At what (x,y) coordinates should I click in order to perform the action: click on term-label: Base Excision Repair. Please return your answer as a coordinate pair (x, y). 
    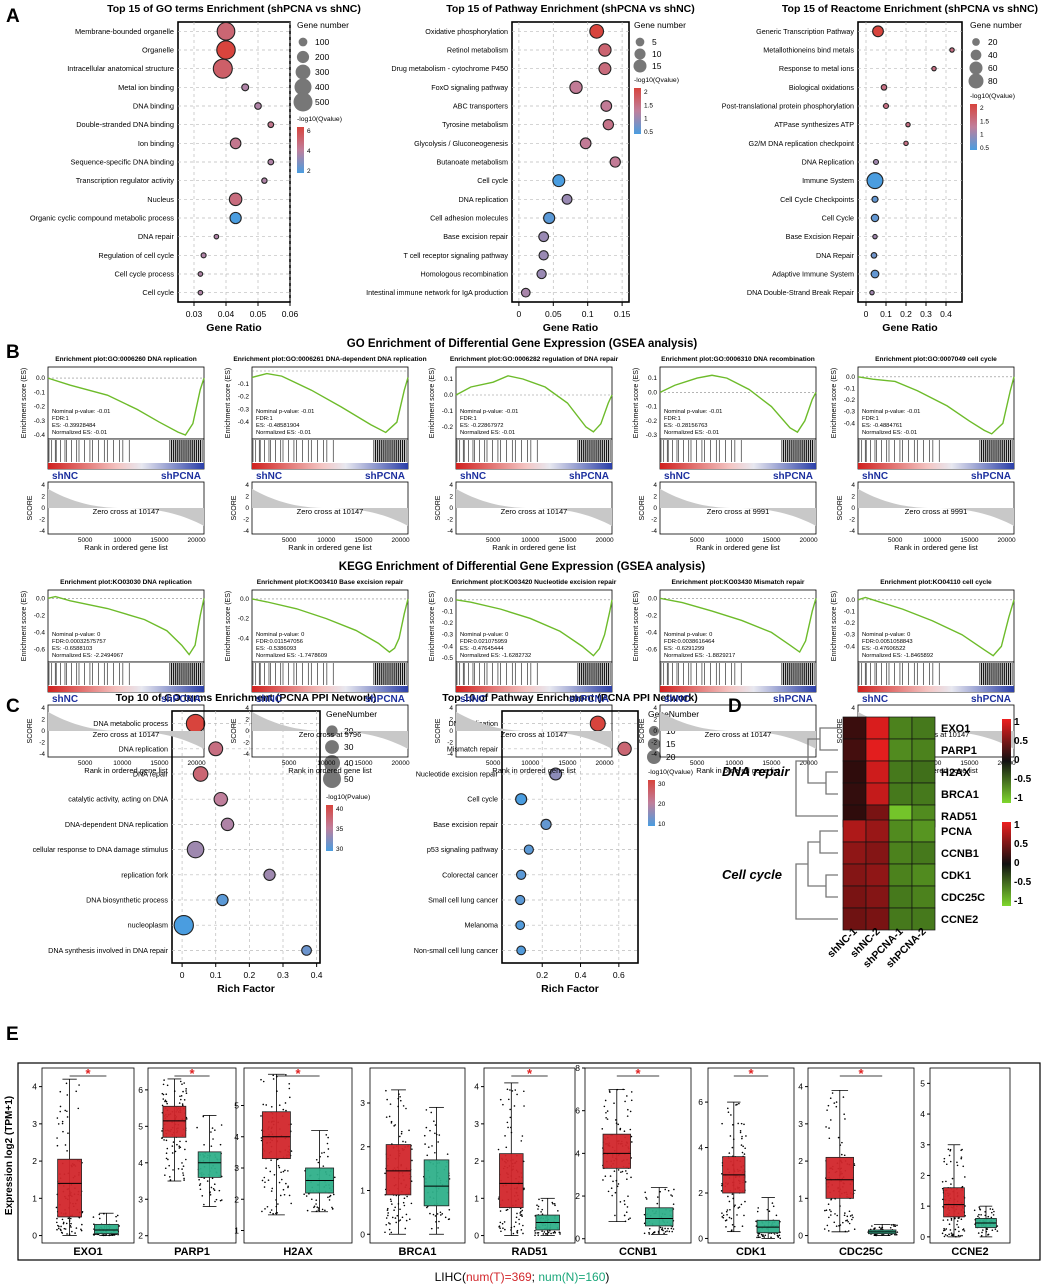
    Looking at the image, I should click on (820, 236).